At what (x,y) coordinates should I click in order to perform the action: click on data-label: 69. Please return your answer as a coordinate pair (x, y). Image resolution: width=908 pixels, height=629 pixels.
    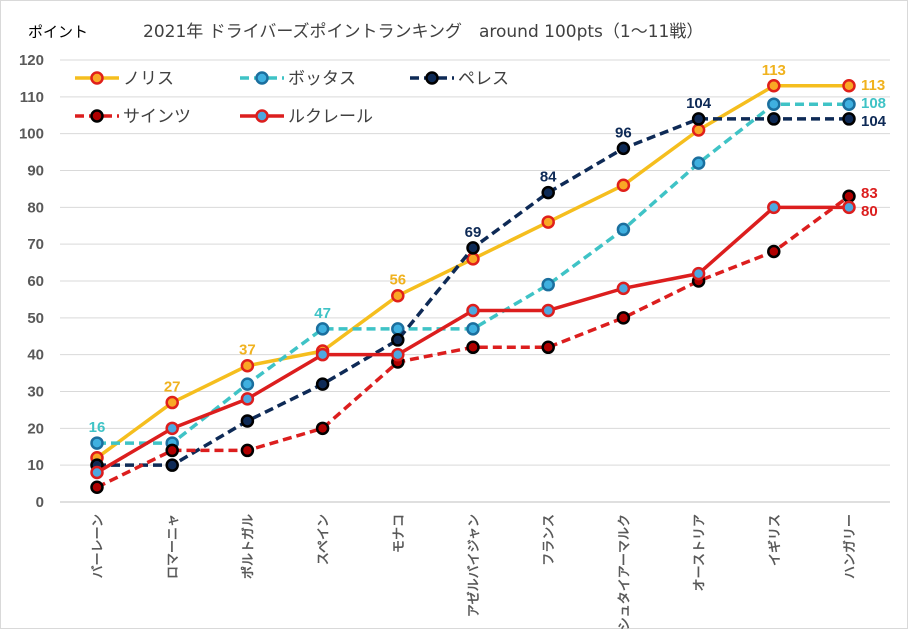
    Looking at the image, I should click on (473, 232).